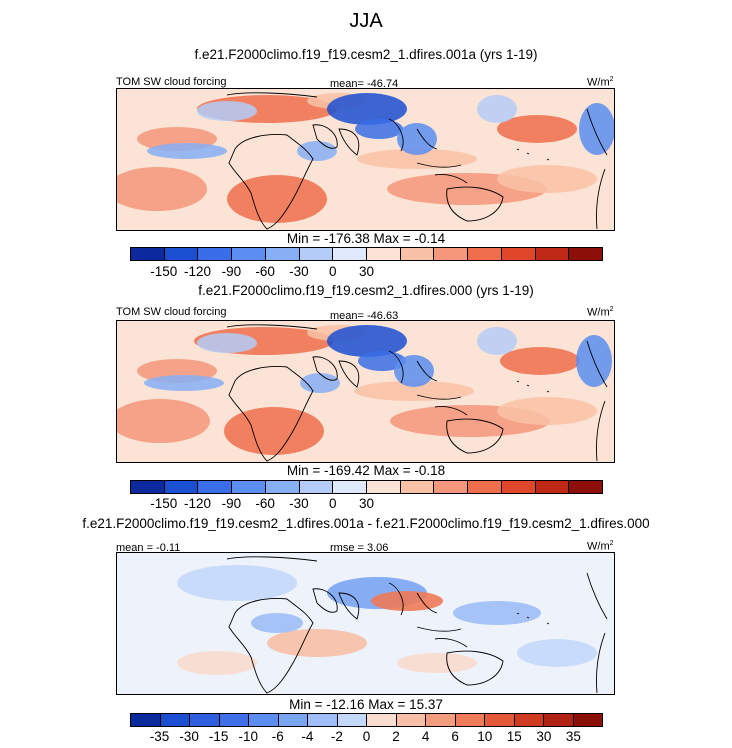 This screenshot has width=732, height=748. What do you see at coordinates (218, 736) in the screenshot?
I see `colorbar-tick-label: -15` at bounding box center [218, 736].